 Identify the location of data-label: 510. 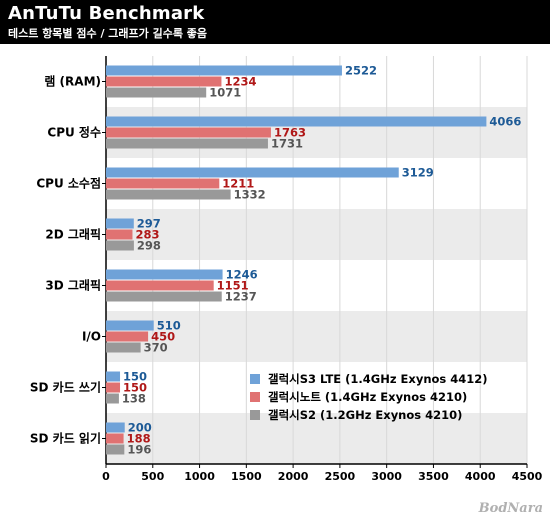
(169, 326).